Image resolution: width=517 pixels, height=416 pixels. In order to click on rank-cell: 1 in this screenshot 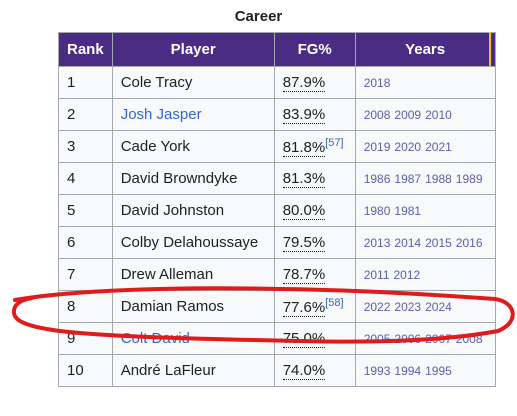, I will do `click(85, 82)`.